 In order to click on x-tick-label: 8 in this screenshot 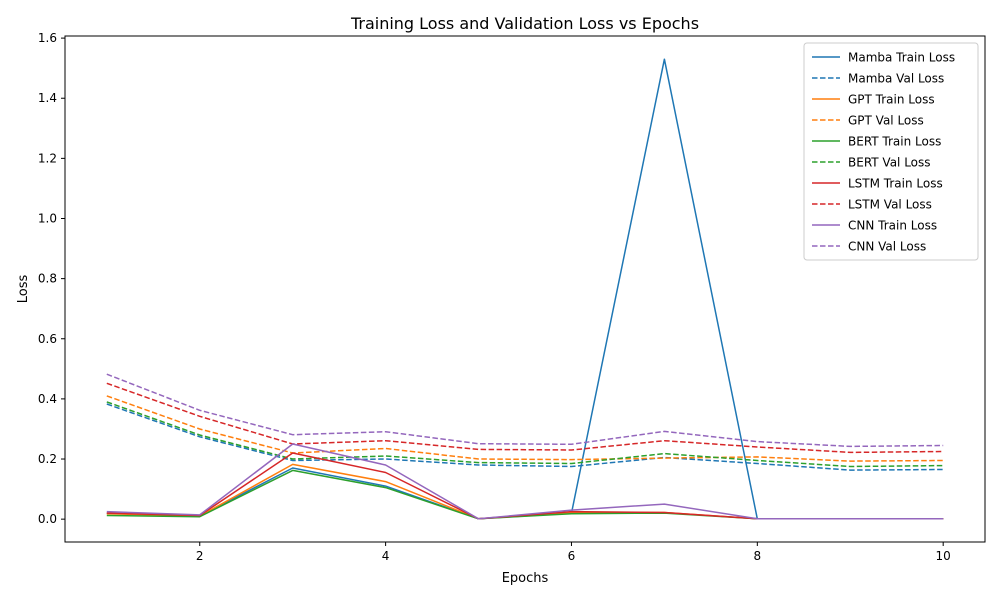, I will do `click(758, 556)`.